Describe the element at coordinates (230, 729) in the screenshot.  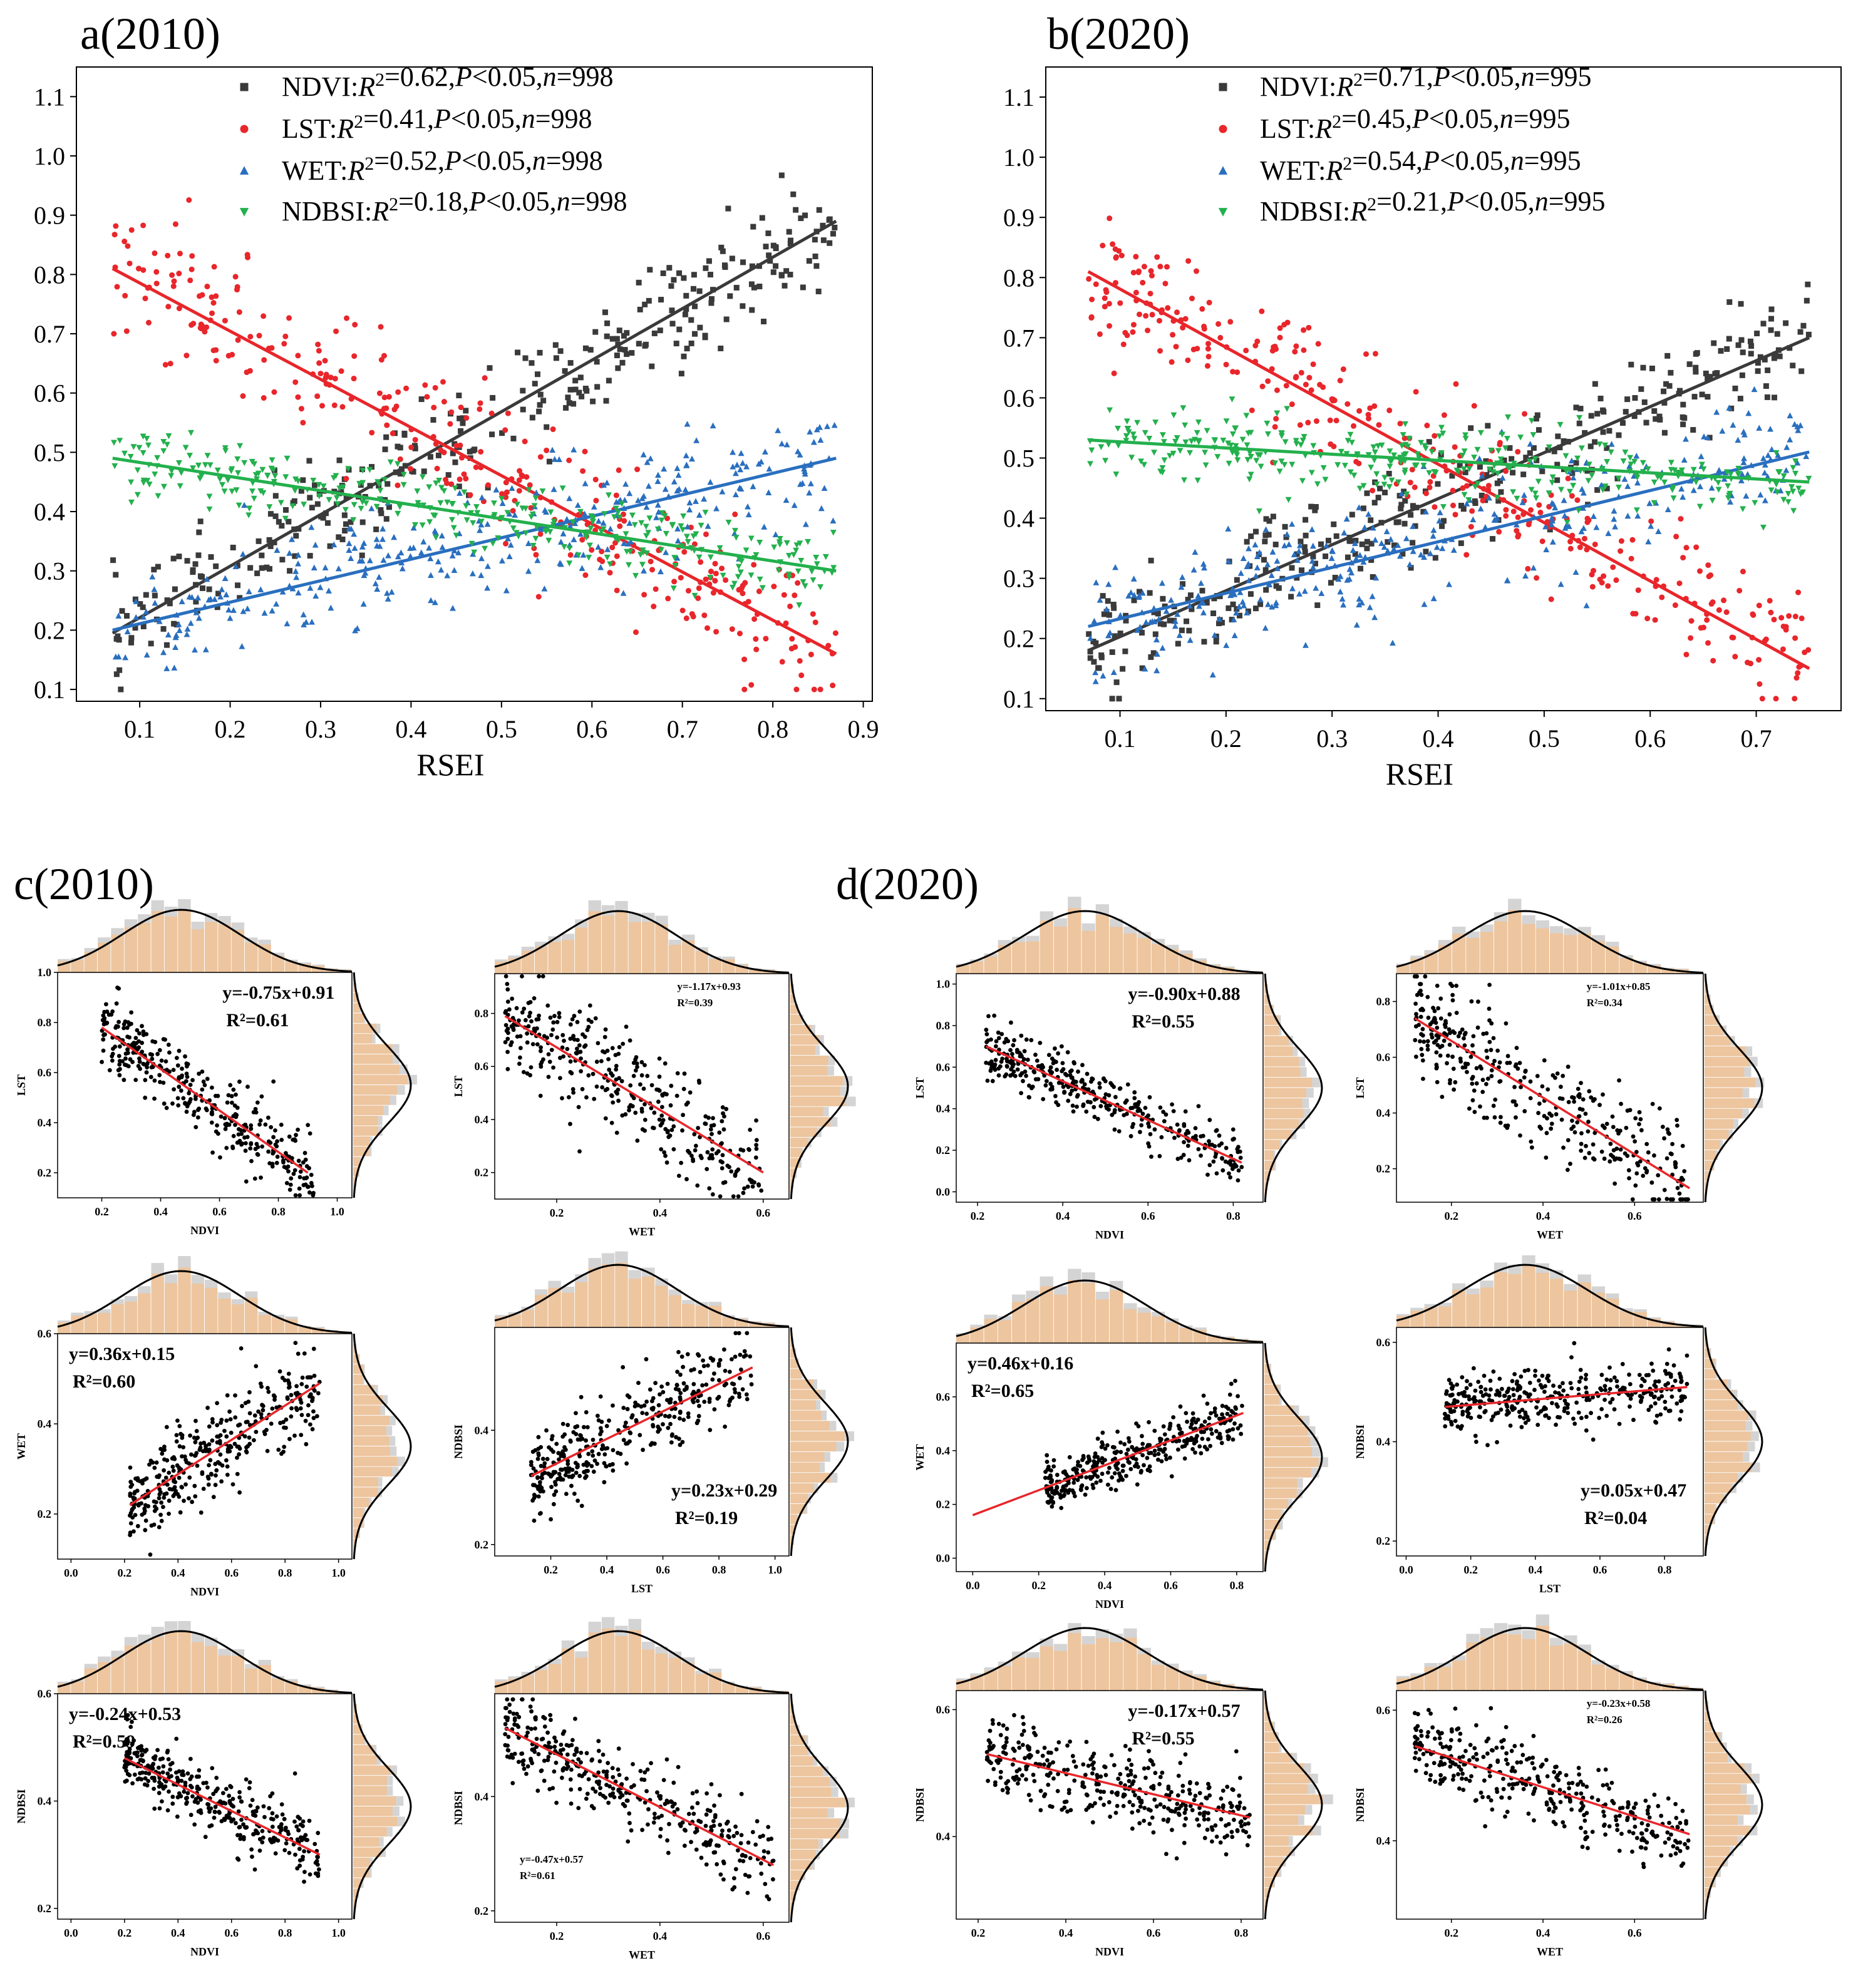
I see `x-tick-label: 0.2` at that location.